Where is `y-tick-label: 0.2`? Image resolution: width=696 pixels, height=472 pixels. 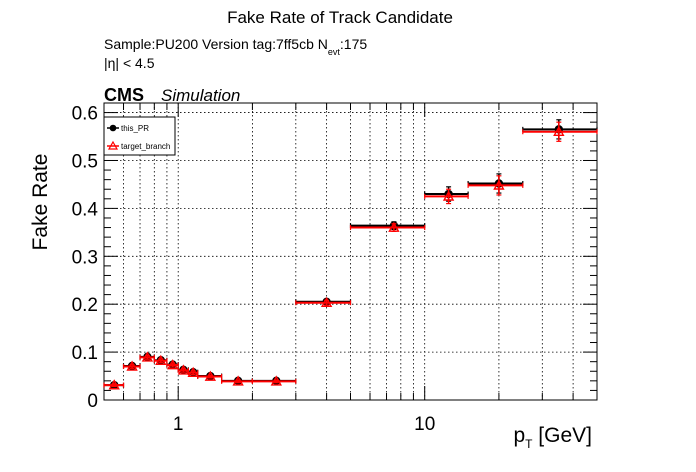
y-tick-label: 0.2 is located at coordinates (85, 305).